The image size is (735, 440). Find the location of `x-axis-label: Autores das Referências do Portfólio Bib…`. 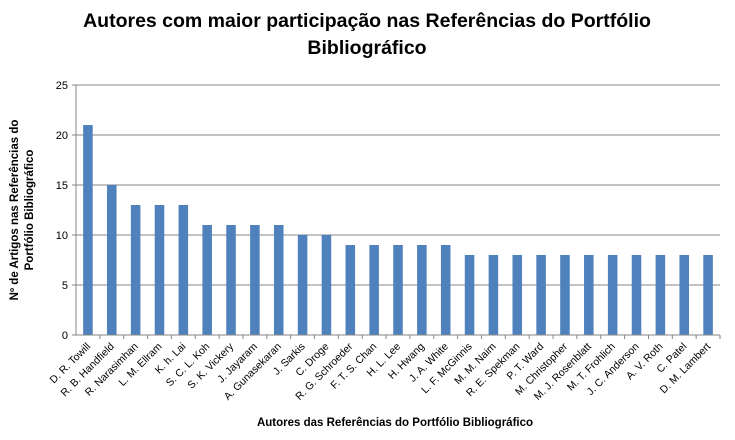

x-axis-label: Autores das Referências do Portfólio Bib… is located at coordinates (395, 423).